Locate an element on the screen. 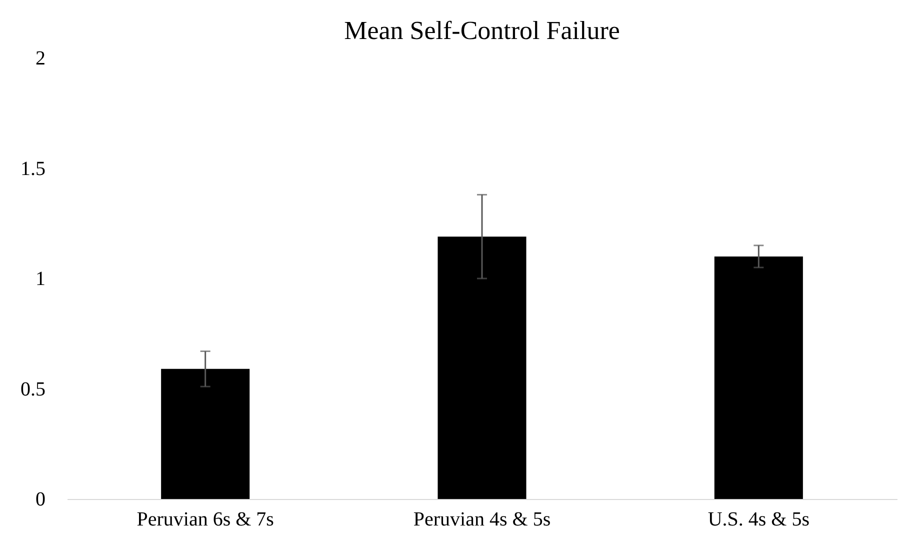 The height and width of the screenshot is (544, 907). y-tick-label: 2 is located at coordinates (41, 59).